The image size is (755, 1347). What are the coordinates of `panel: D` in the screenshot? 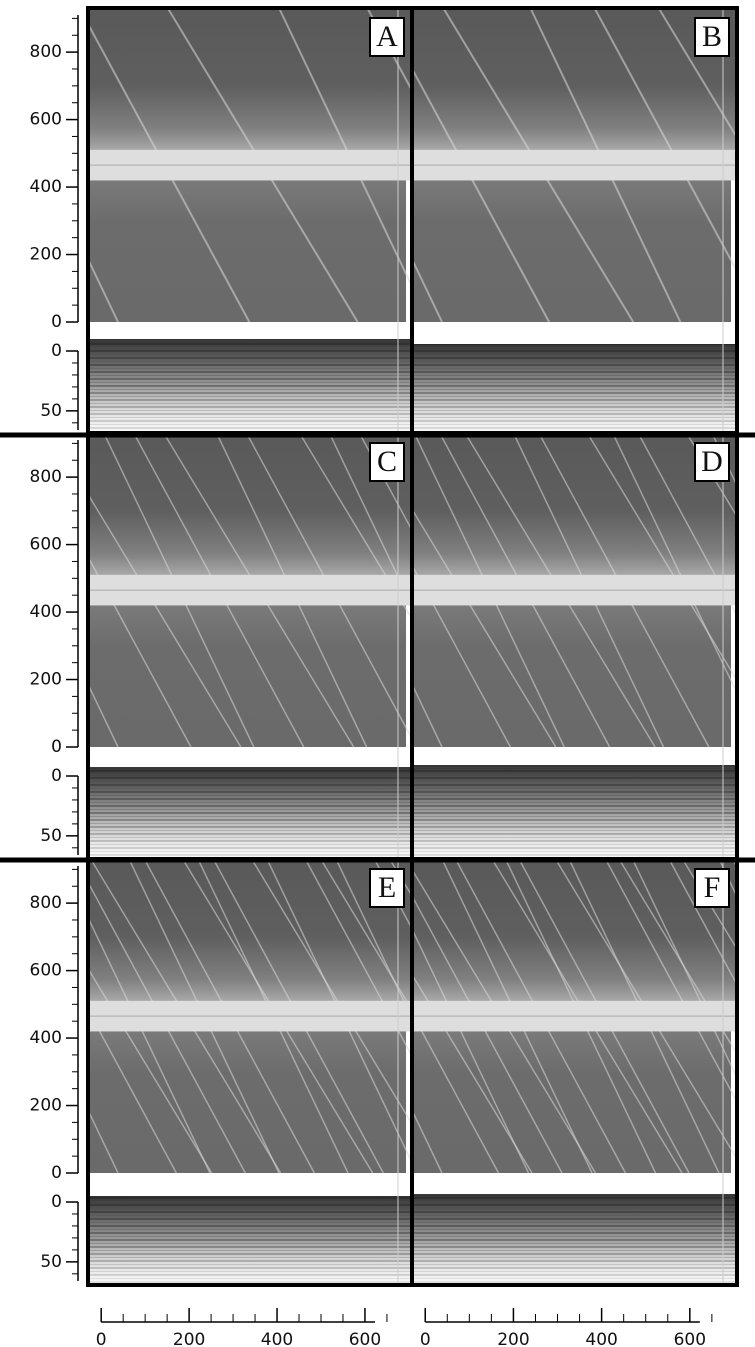 It's located at (574, 646).